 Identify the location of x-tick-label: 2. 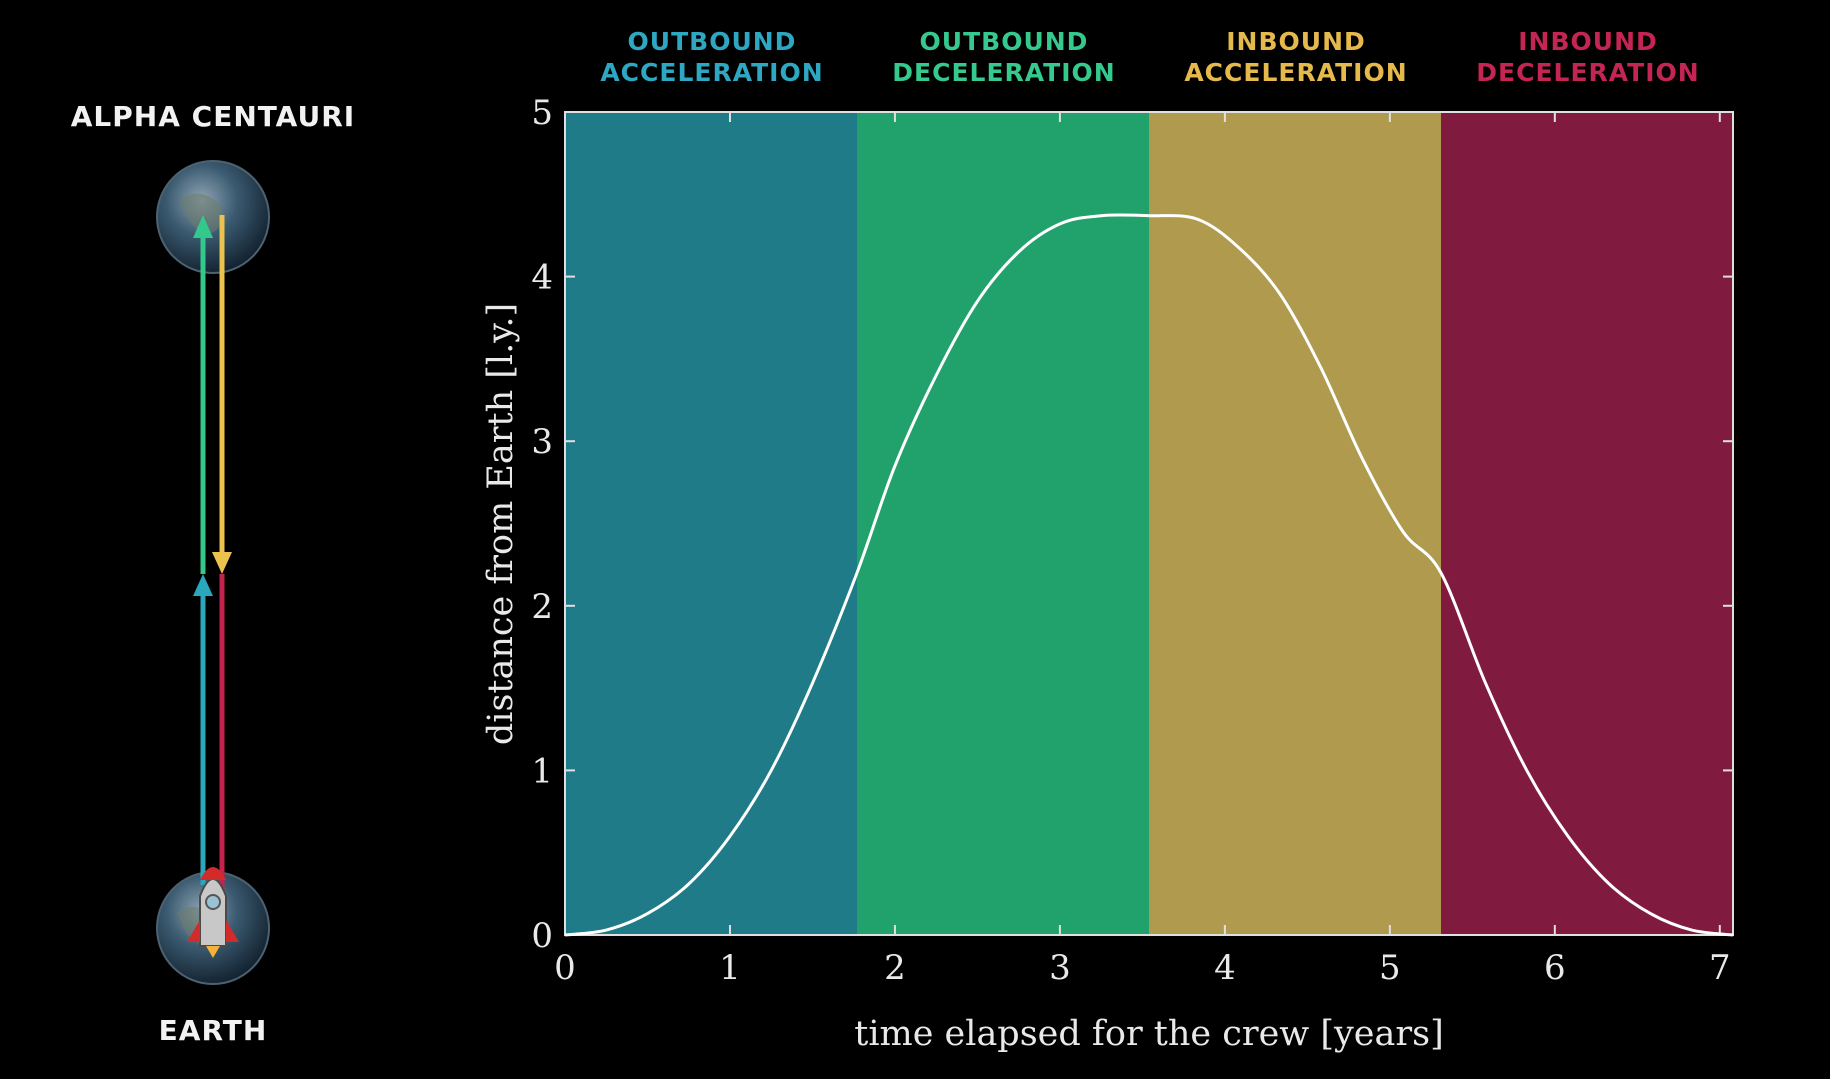
(895, 968).